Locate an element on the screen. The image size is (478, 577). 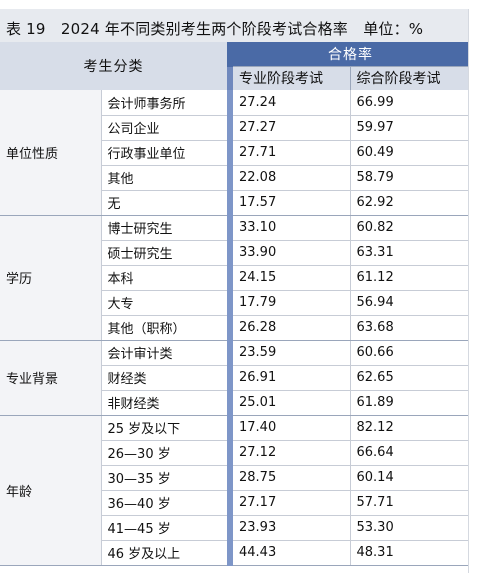
subcategory-cell: 其他（职称） is located at coordinates (165, 328).